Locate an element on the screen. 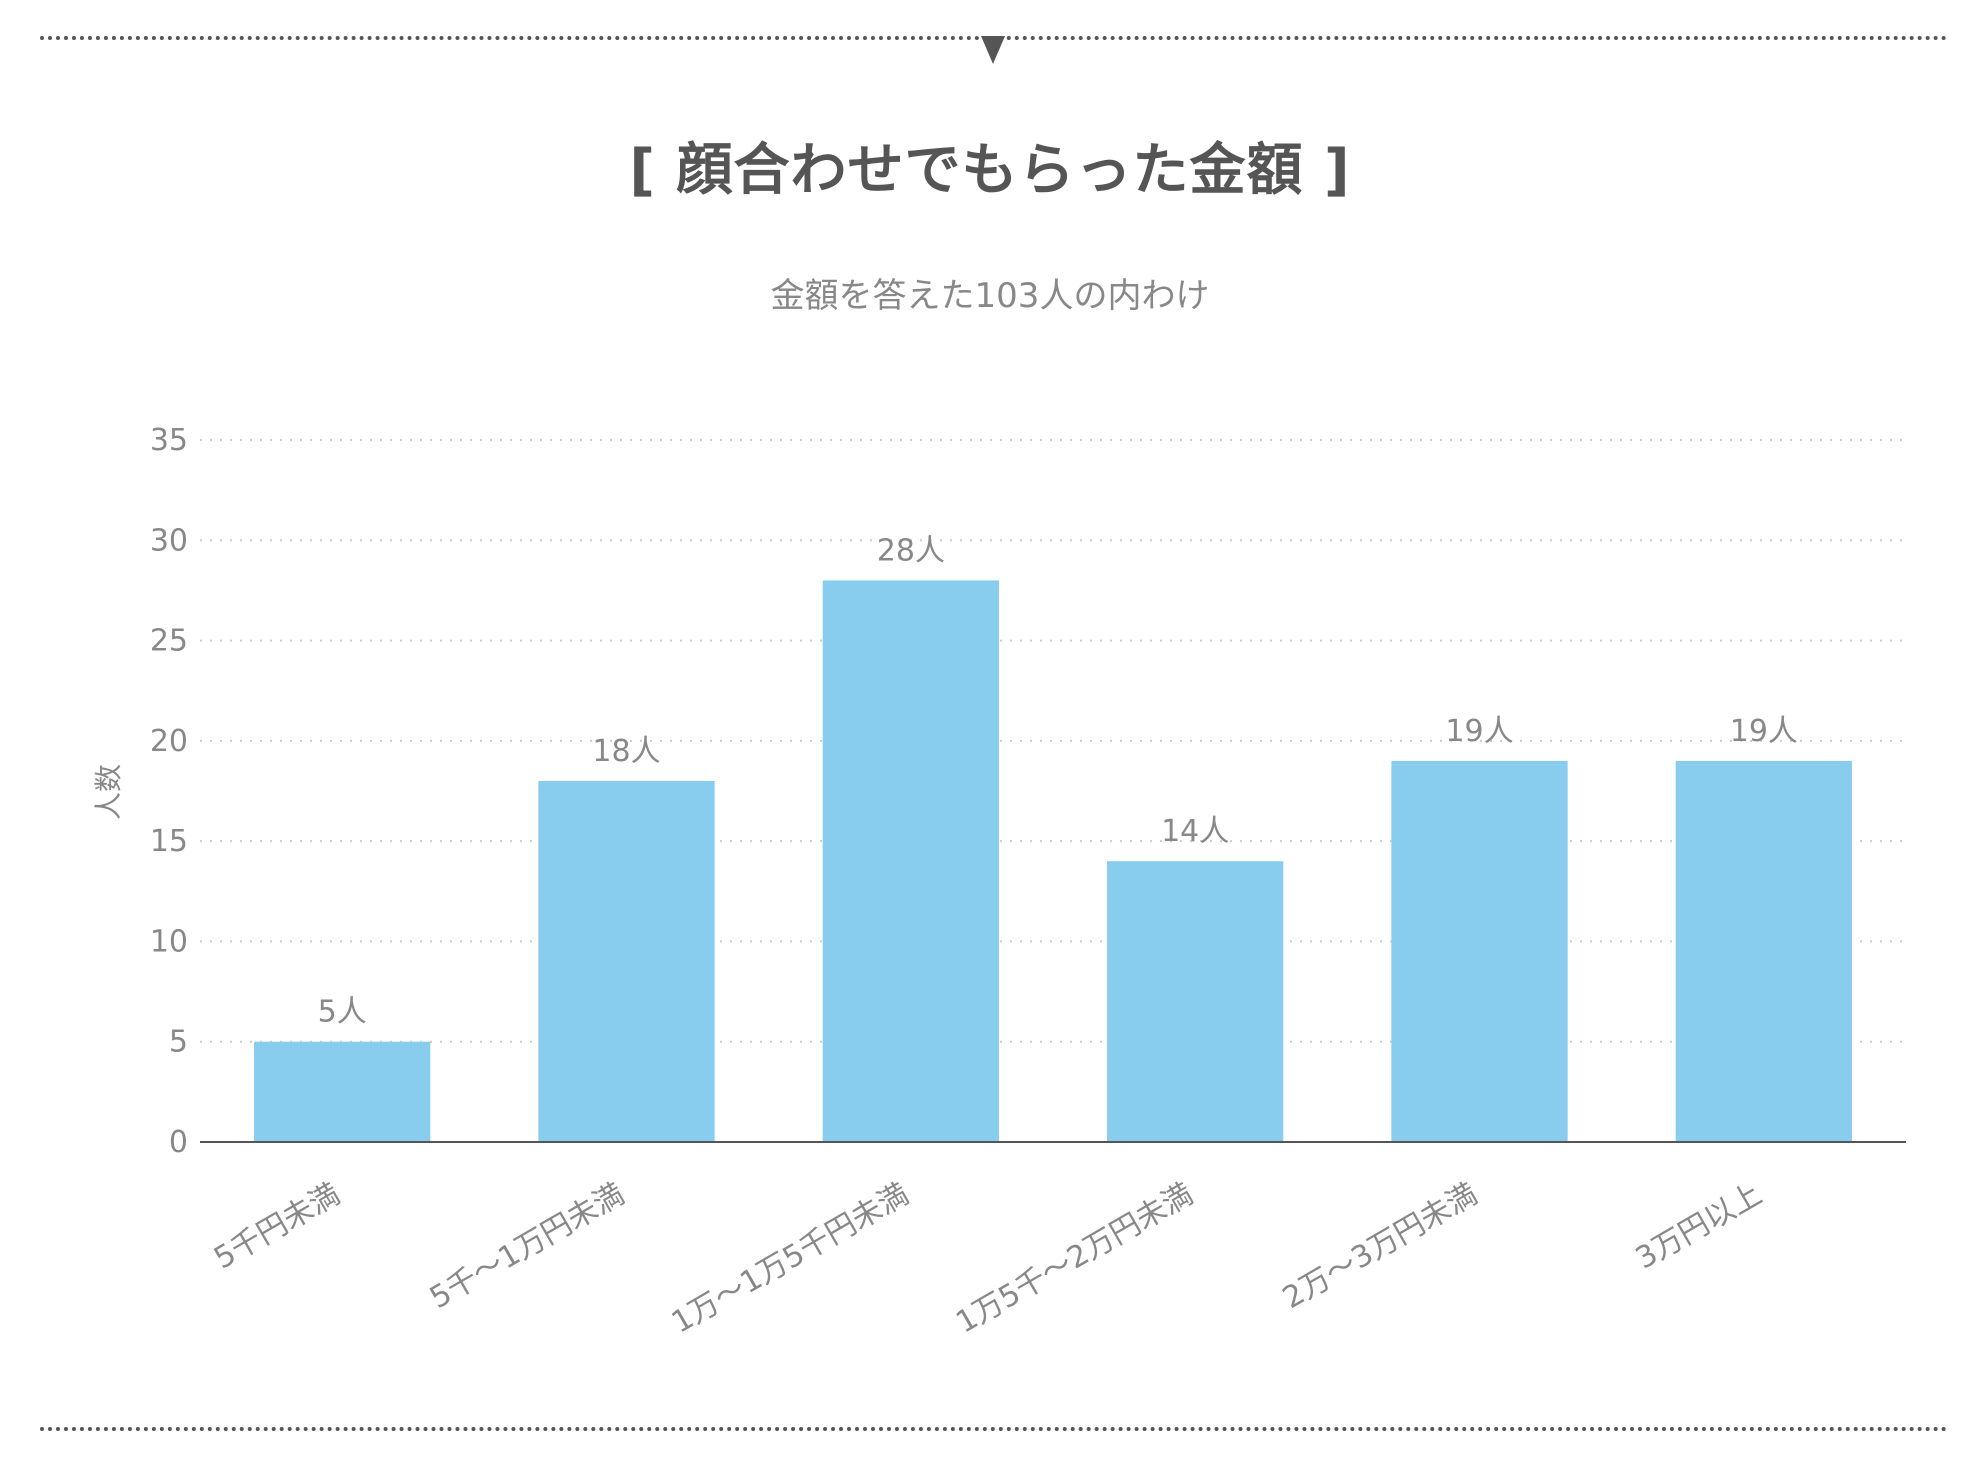 The image size is (1980, 1460). down-arrow-icon is located at coordinates (993, 50).